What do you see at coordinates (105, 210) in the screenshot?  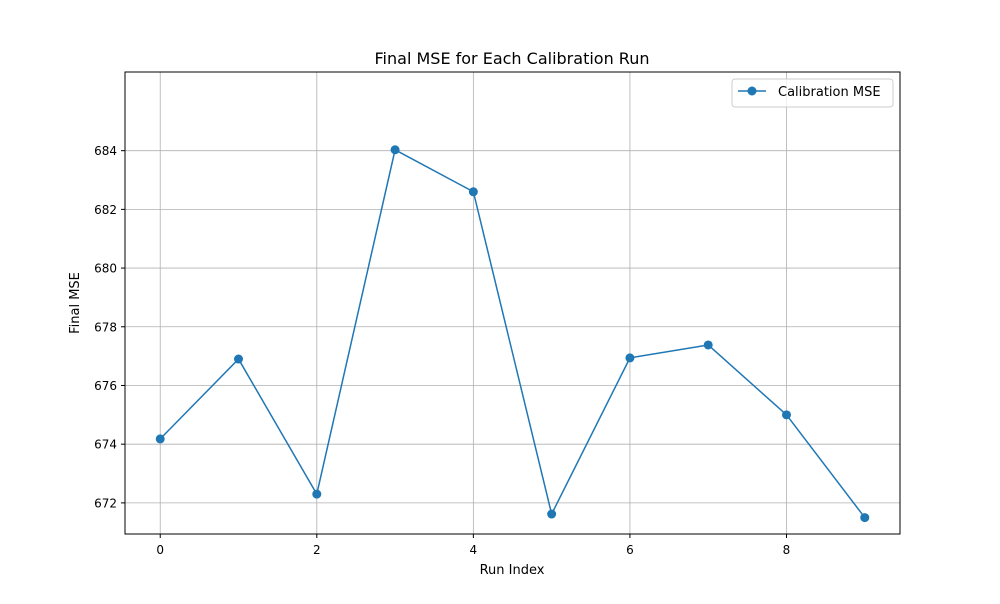 I see `y-tick-label: 682` at bounding box center [105, 210].